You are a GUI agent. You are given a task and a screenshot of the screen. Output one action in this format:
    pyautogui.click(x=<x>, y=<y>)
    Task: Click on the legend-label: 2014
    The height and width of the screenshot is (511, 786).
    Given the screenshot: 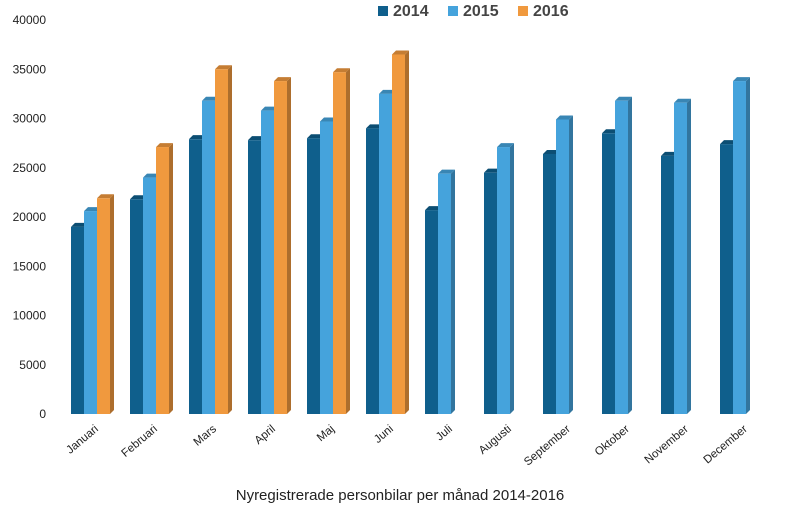 What is the action you would take?
    pyautogui.click(x=411, y=11)
    